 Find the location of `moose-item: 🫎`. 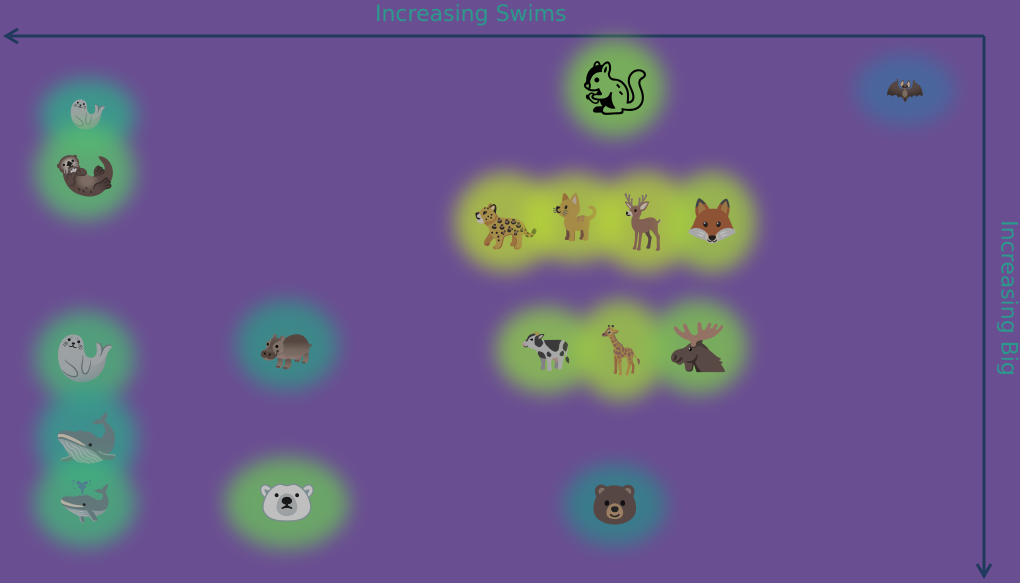

moose-item: 🫎 is located at coordinates (698, 347).